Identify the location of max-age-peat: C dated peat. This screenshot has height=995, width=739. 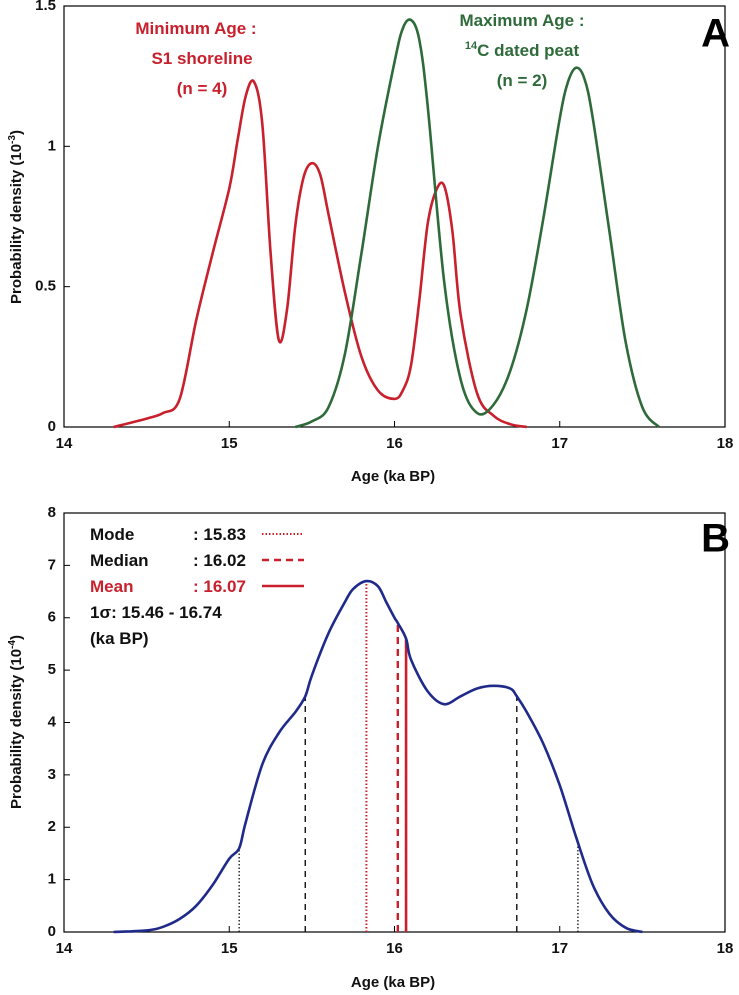
(528, 50).